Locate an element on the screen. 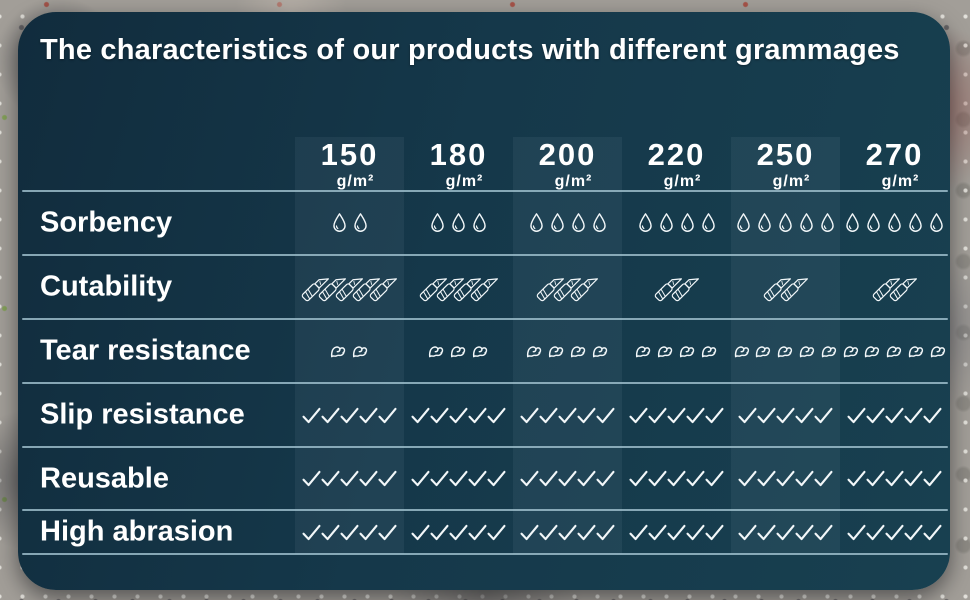 Image resolution: width=970 pixels, height=600 pixels. rating-cells is located at coordinates (622, 415).